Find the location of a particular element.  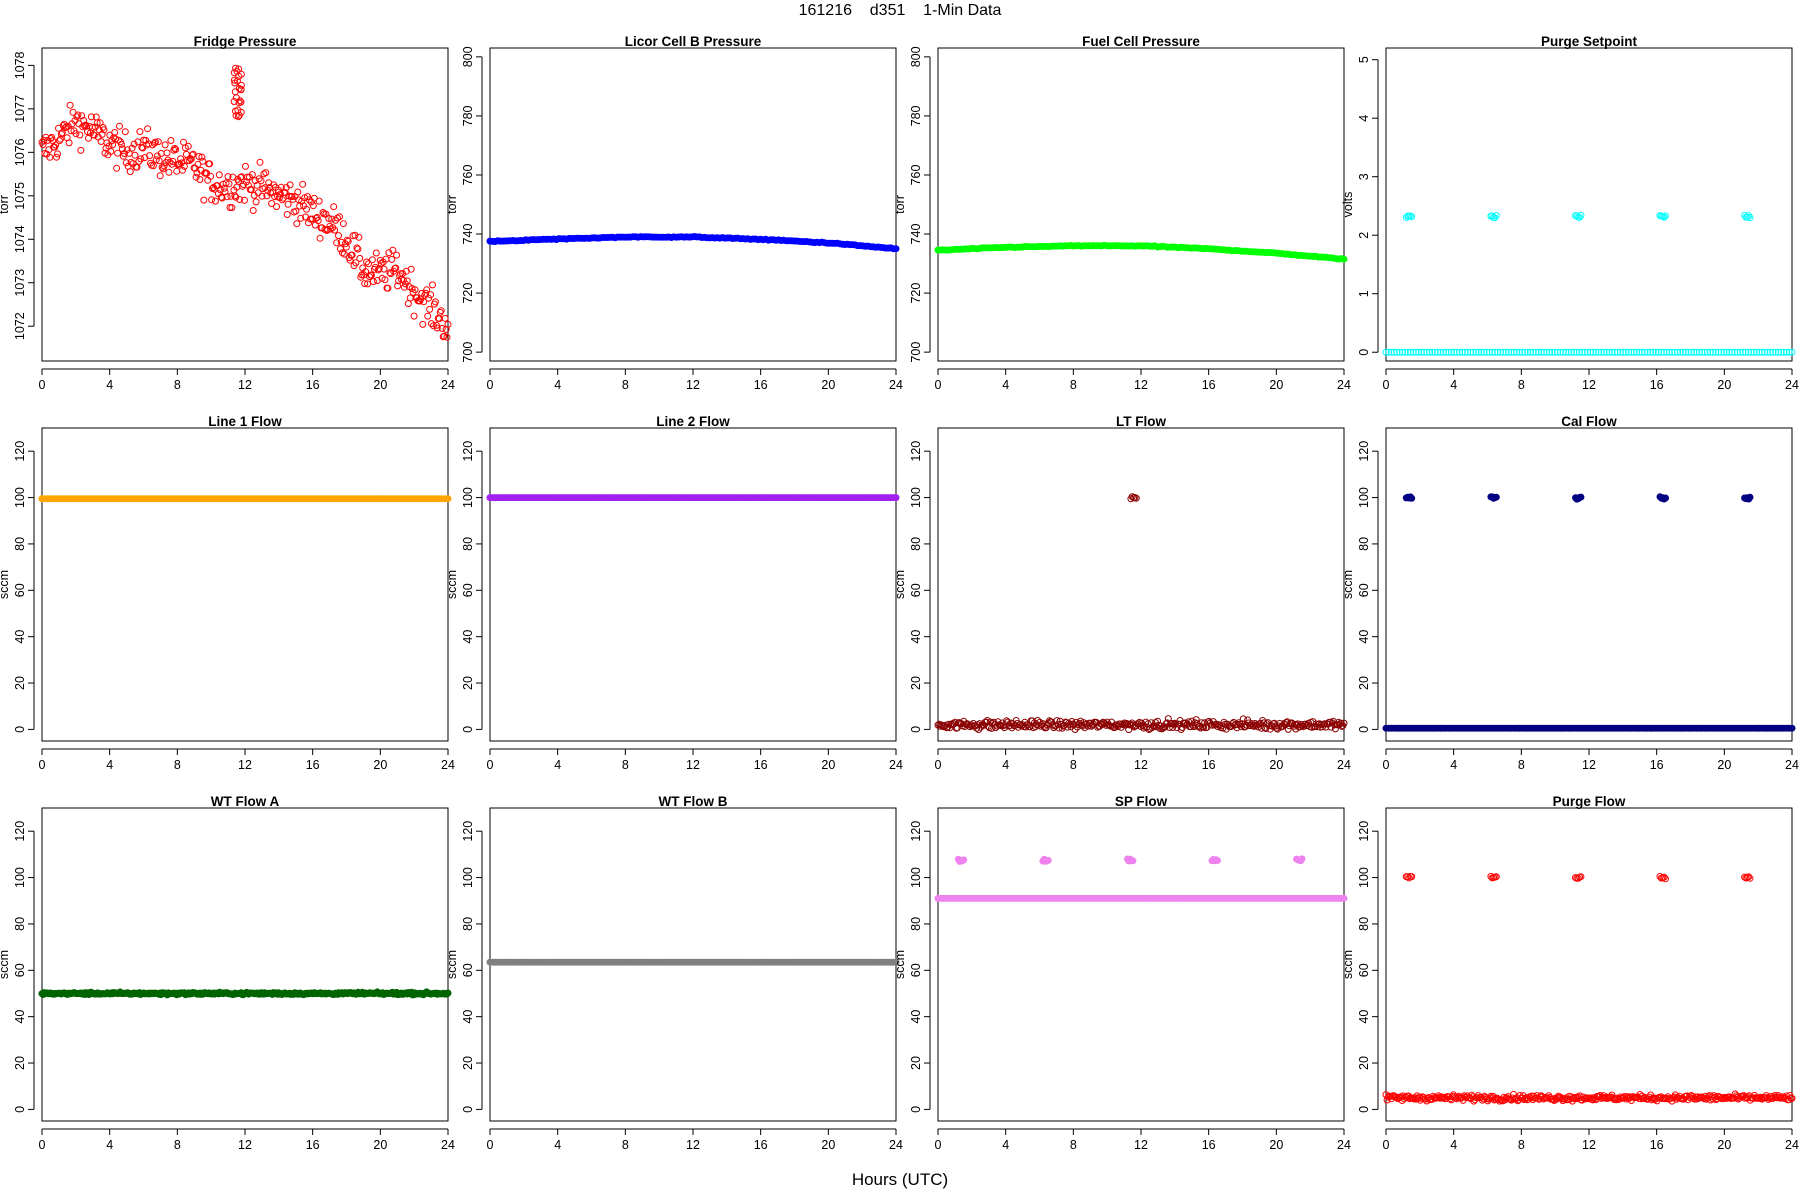

chart-cal-flow: Cal Flow 0 4 8 12 16 20 24 0 20 40 60 80 100 120 sccm is located at coordinates (1570, 593).